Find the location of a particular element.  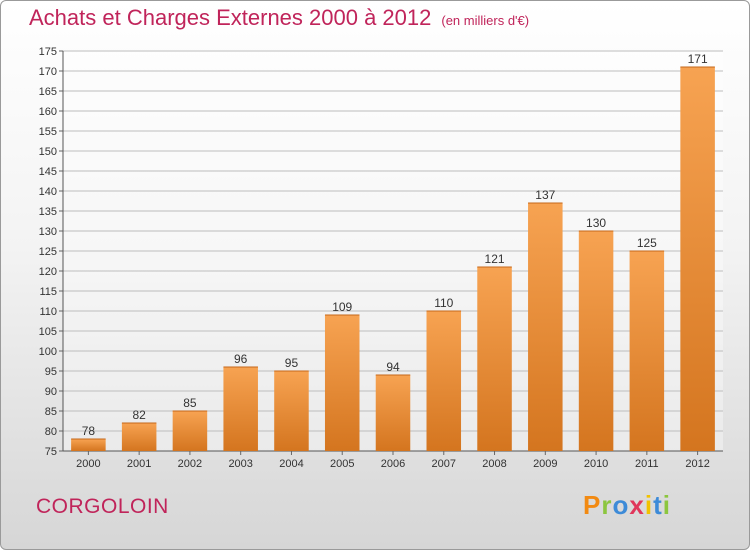

logo-letter: o is located at coordinates (621, 505).